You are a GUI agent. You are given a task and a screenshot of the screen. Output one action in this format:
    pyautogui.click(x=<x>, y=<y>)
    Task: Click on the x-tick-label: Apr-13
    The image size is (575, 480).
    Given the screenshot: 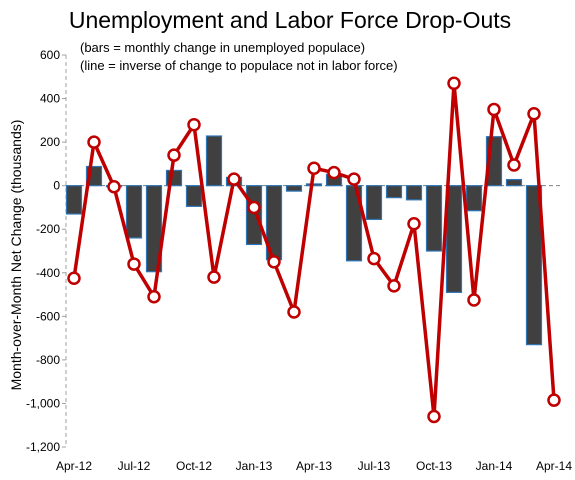 What is the action you would take?
    pyautogui.click(x=314, y=466)
    